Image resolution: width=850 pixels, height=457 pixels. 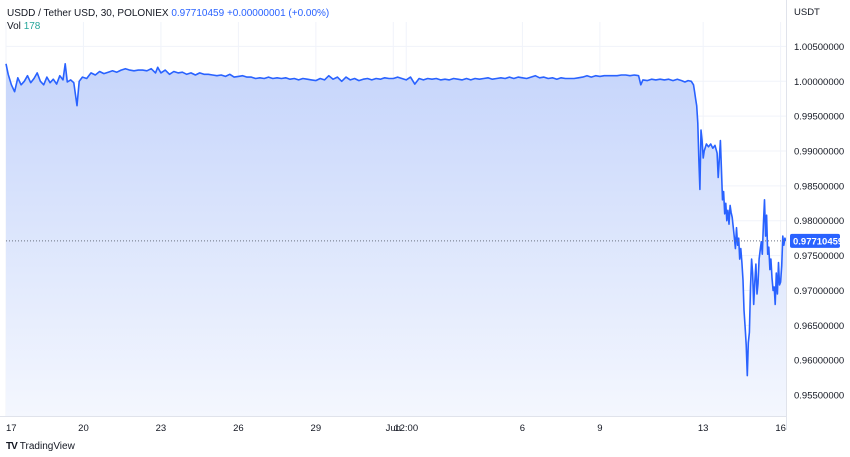 I want to click on tradingview-logo-icon: TV, so click(x=12, y=446).